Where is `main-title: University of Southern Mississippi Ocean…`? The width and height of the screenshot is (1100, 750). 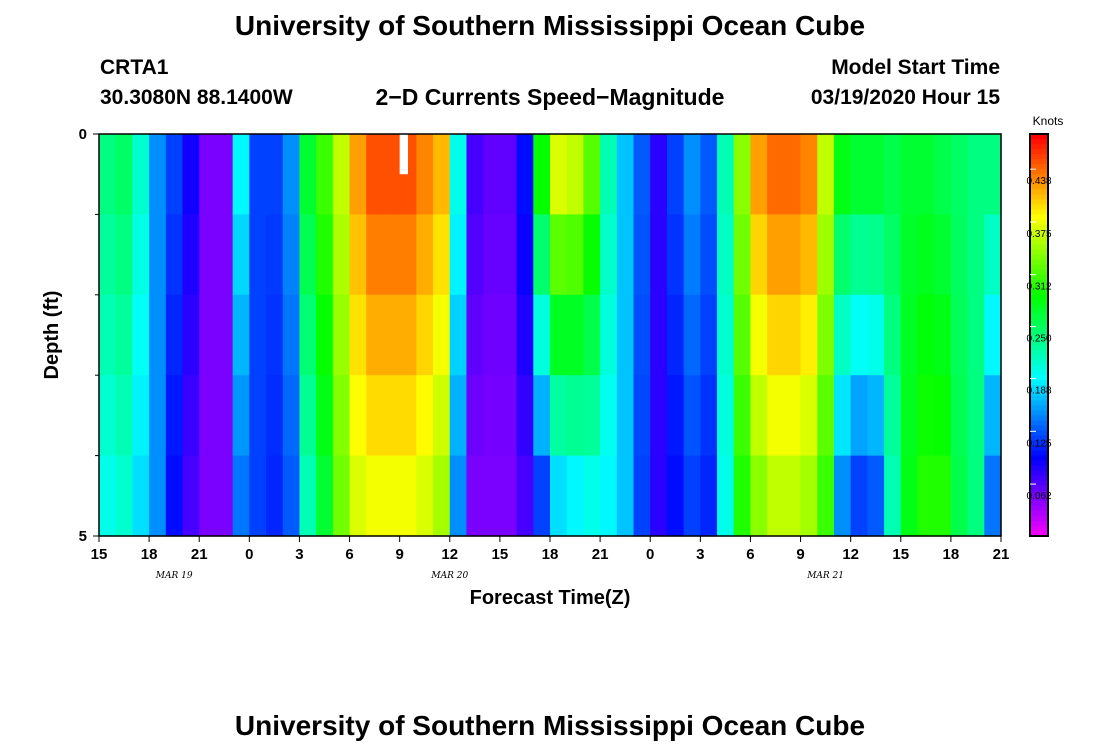 main-title: University of Southern Mississippi Ocean… is located at coordinates (550, 25).